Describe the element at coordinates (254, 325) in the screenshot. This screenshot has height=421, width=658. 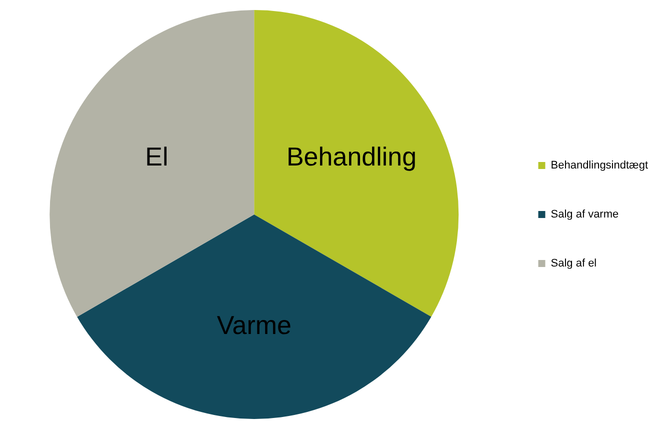
I see `text: Varme` at that location.